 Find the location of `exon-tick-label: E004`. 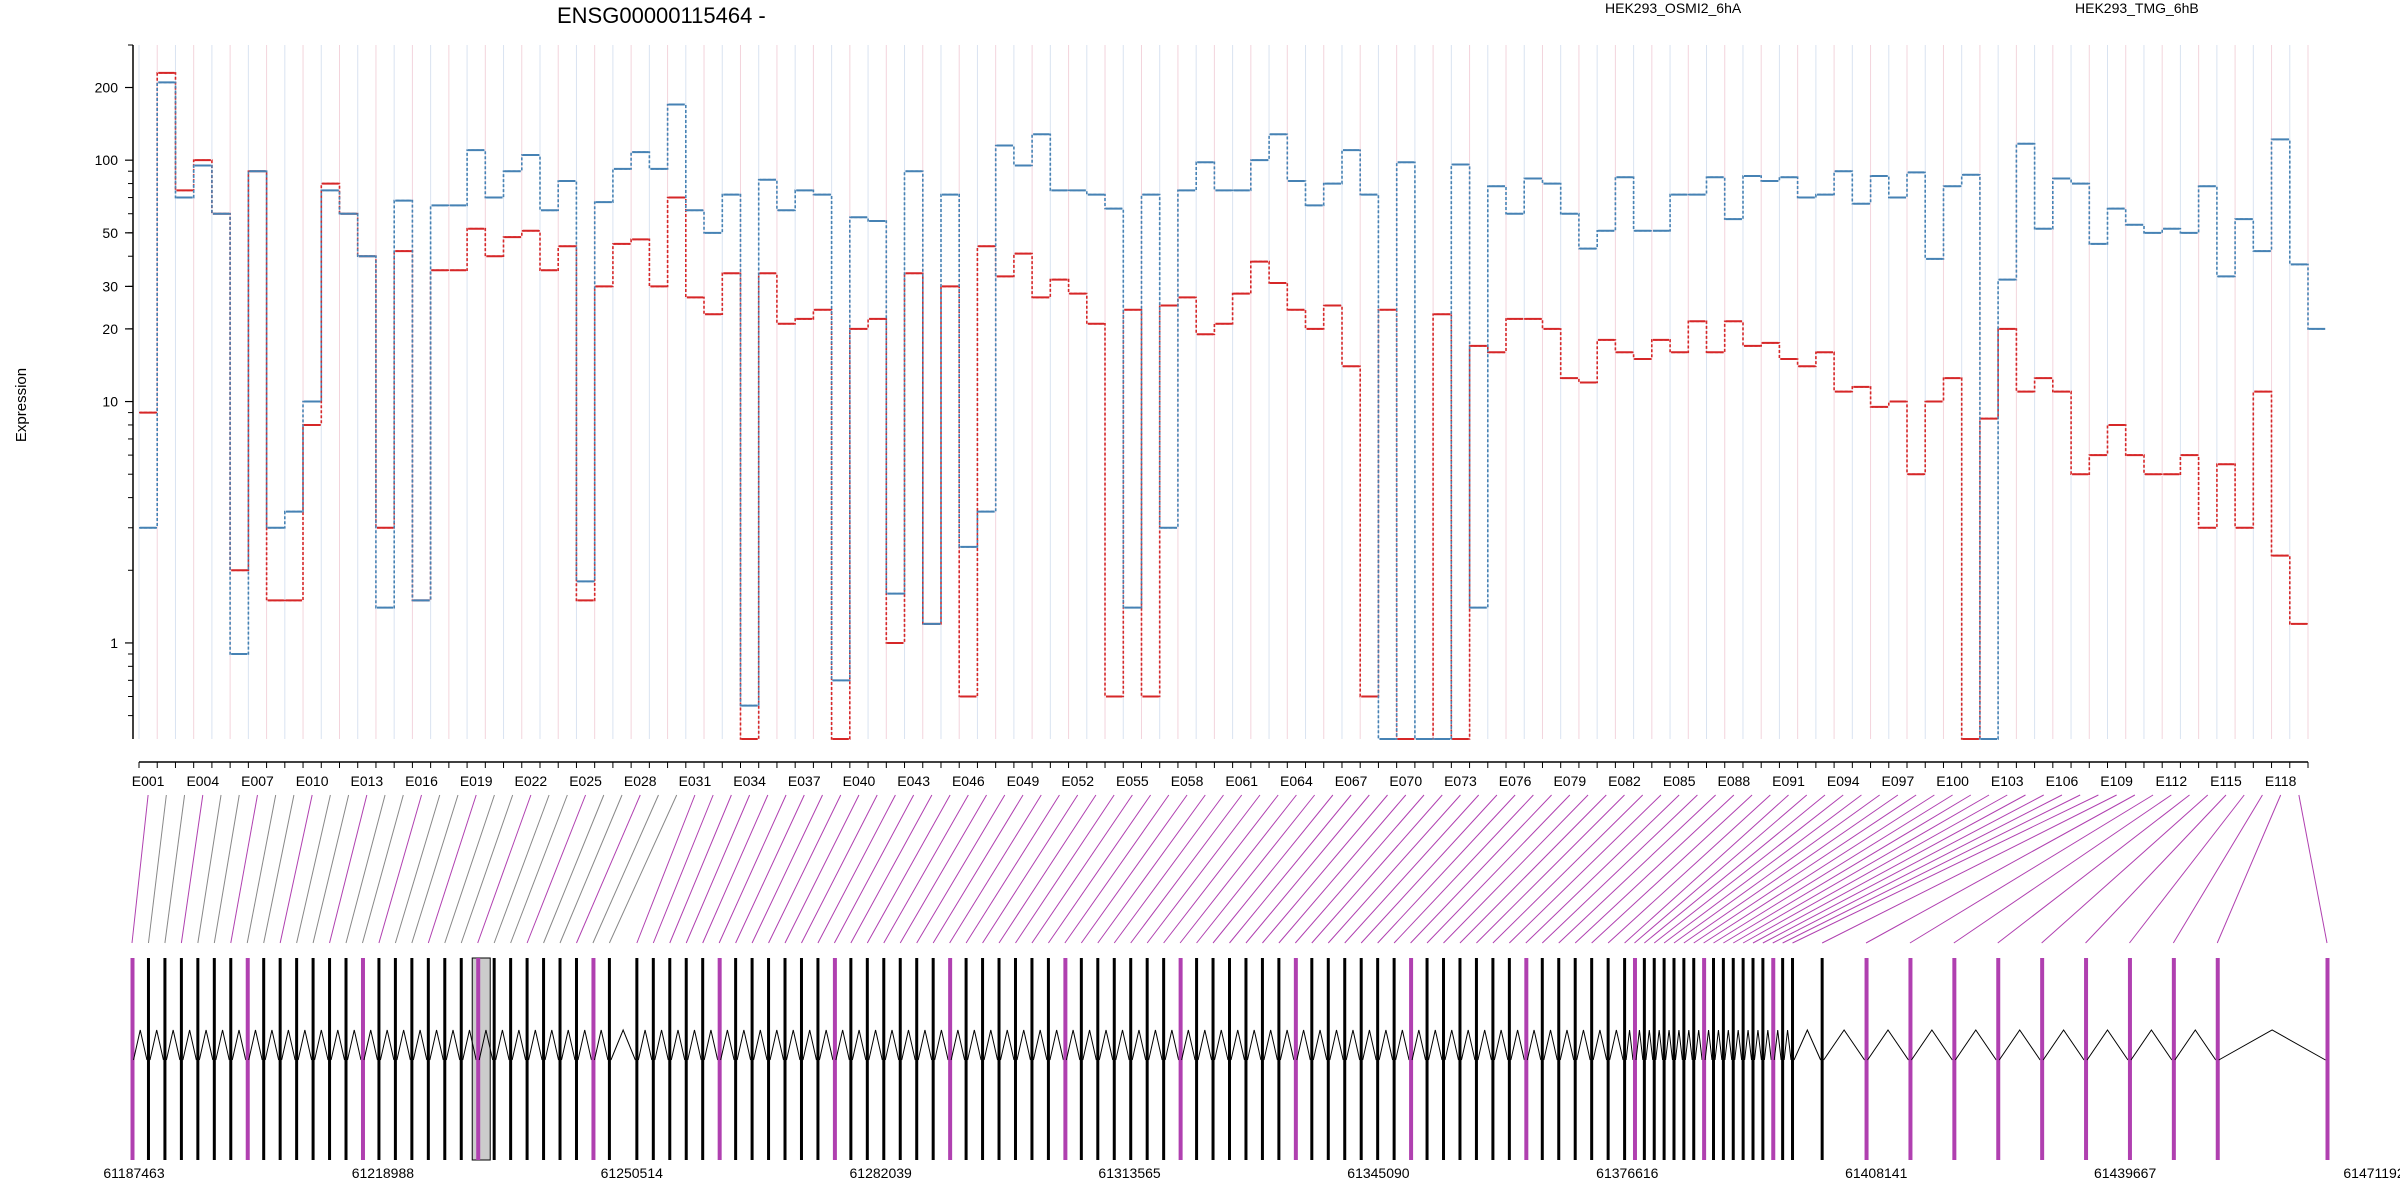

exon-tick-label: E004 is located at coordinates (202, 781).